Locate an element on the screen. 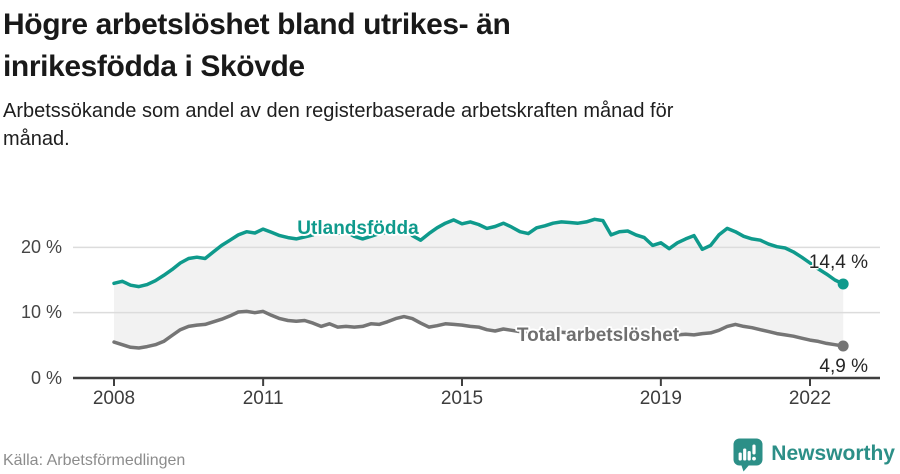 Image resolution: width=900 pixels, height=474 pixels. x-axis-label: 2008 is located at coordinates (114, 398).